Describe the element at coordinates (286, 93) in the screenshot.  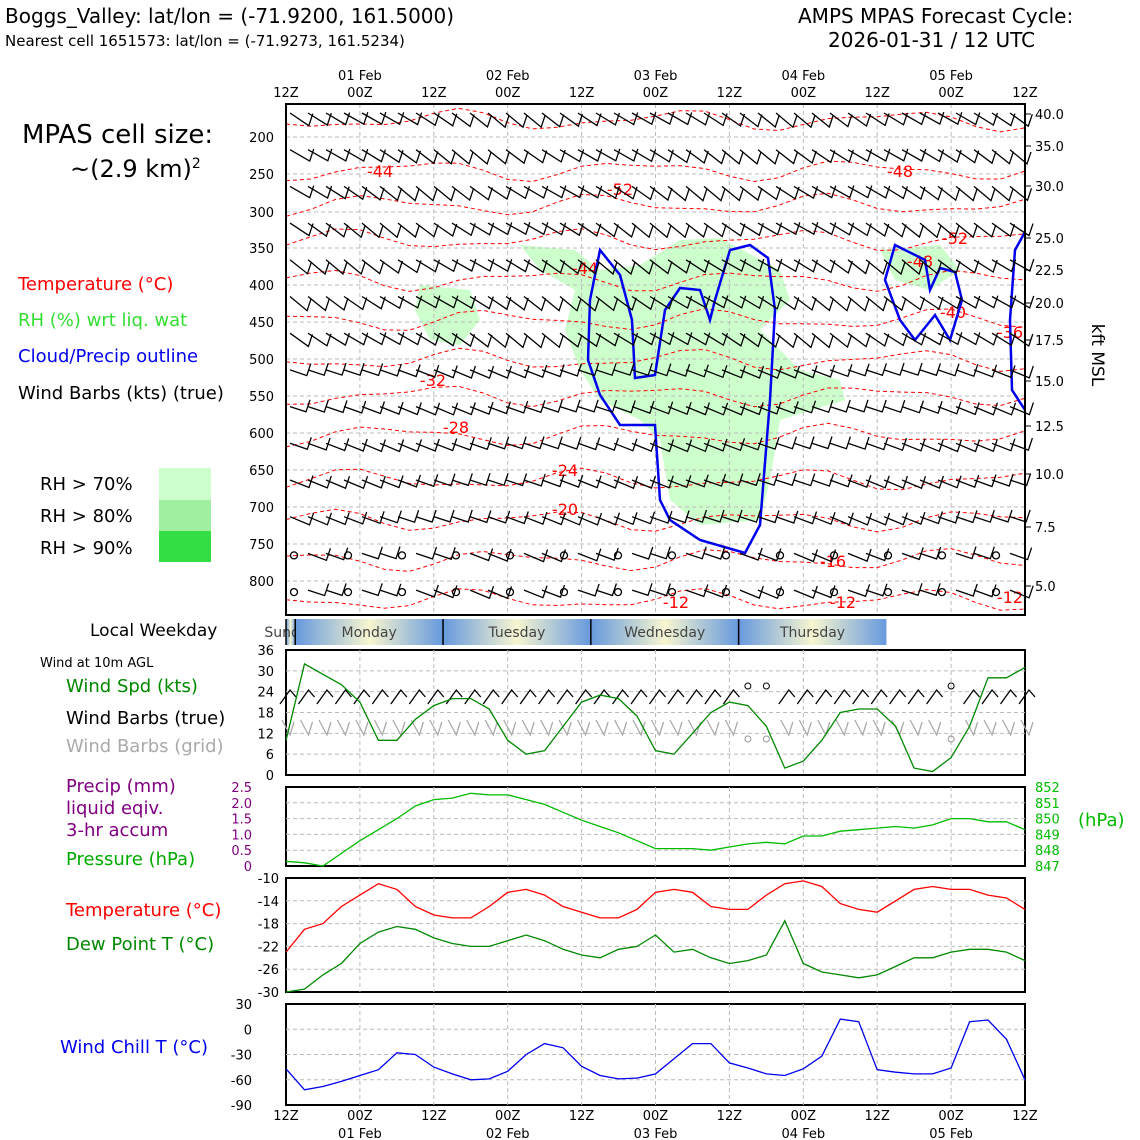
I see `top-hour-tick: 12Z` at that location.